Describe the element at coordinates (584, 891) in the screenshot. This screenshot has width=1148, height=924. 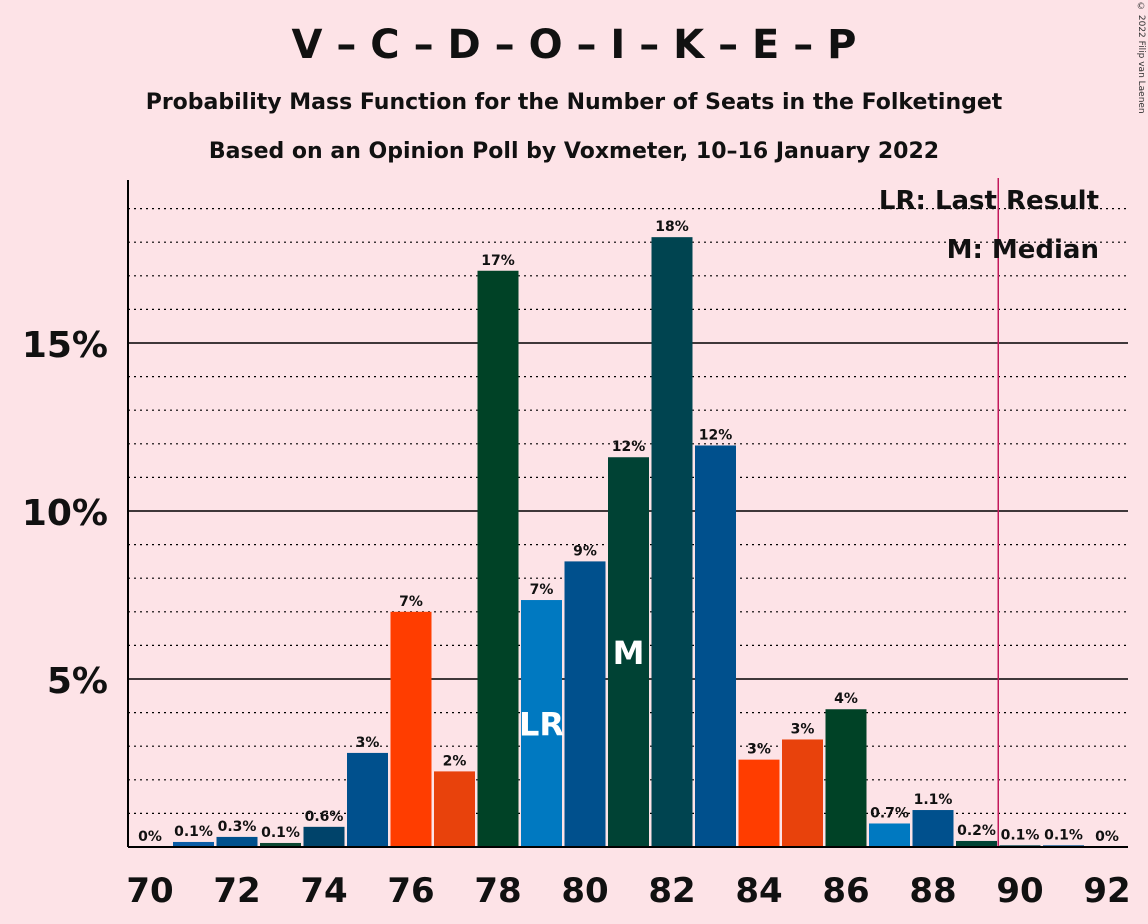
I see `x-tick-label: 80` at that location.